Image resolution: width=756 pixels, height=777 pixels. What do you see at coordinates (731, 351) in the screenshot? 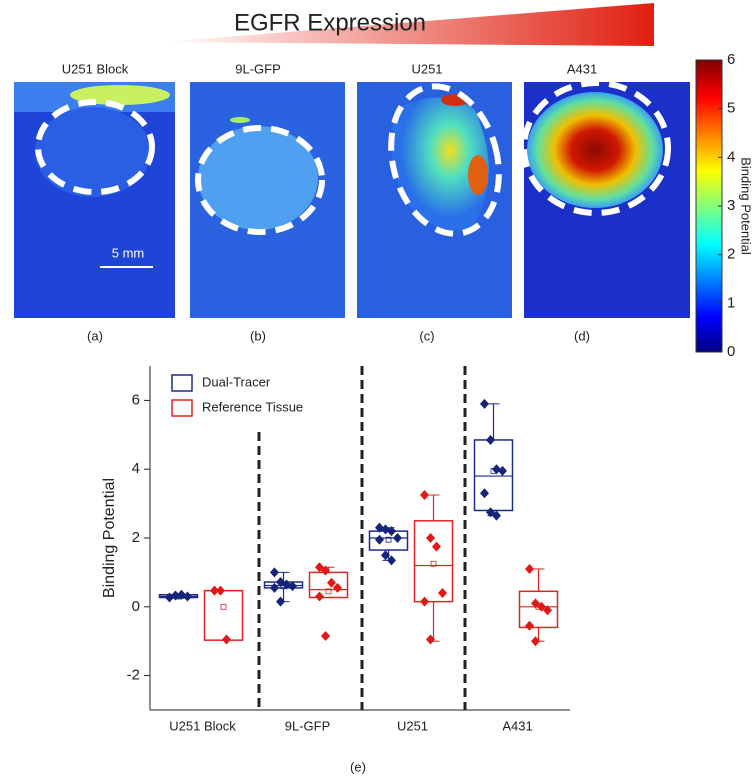
I see `colorbar-tick-label: 0` at bounding box center [731, 351].